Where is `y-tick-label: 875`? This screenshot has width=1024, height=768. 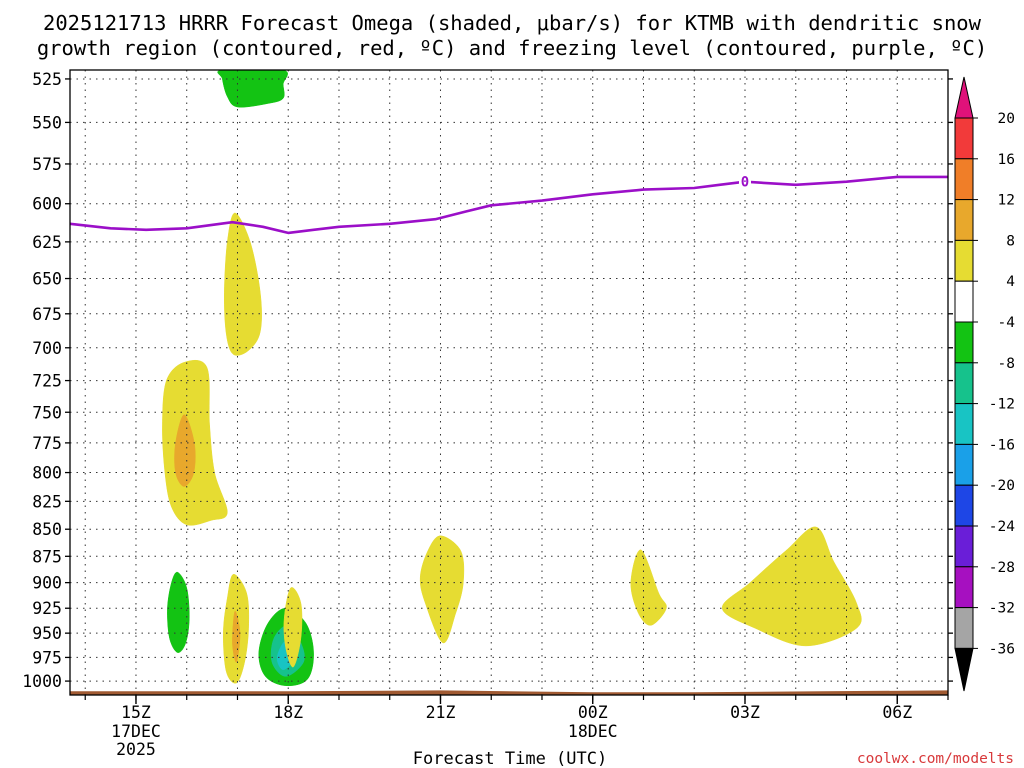
y-tick-label: 875 is located at coordinates (47, 556).